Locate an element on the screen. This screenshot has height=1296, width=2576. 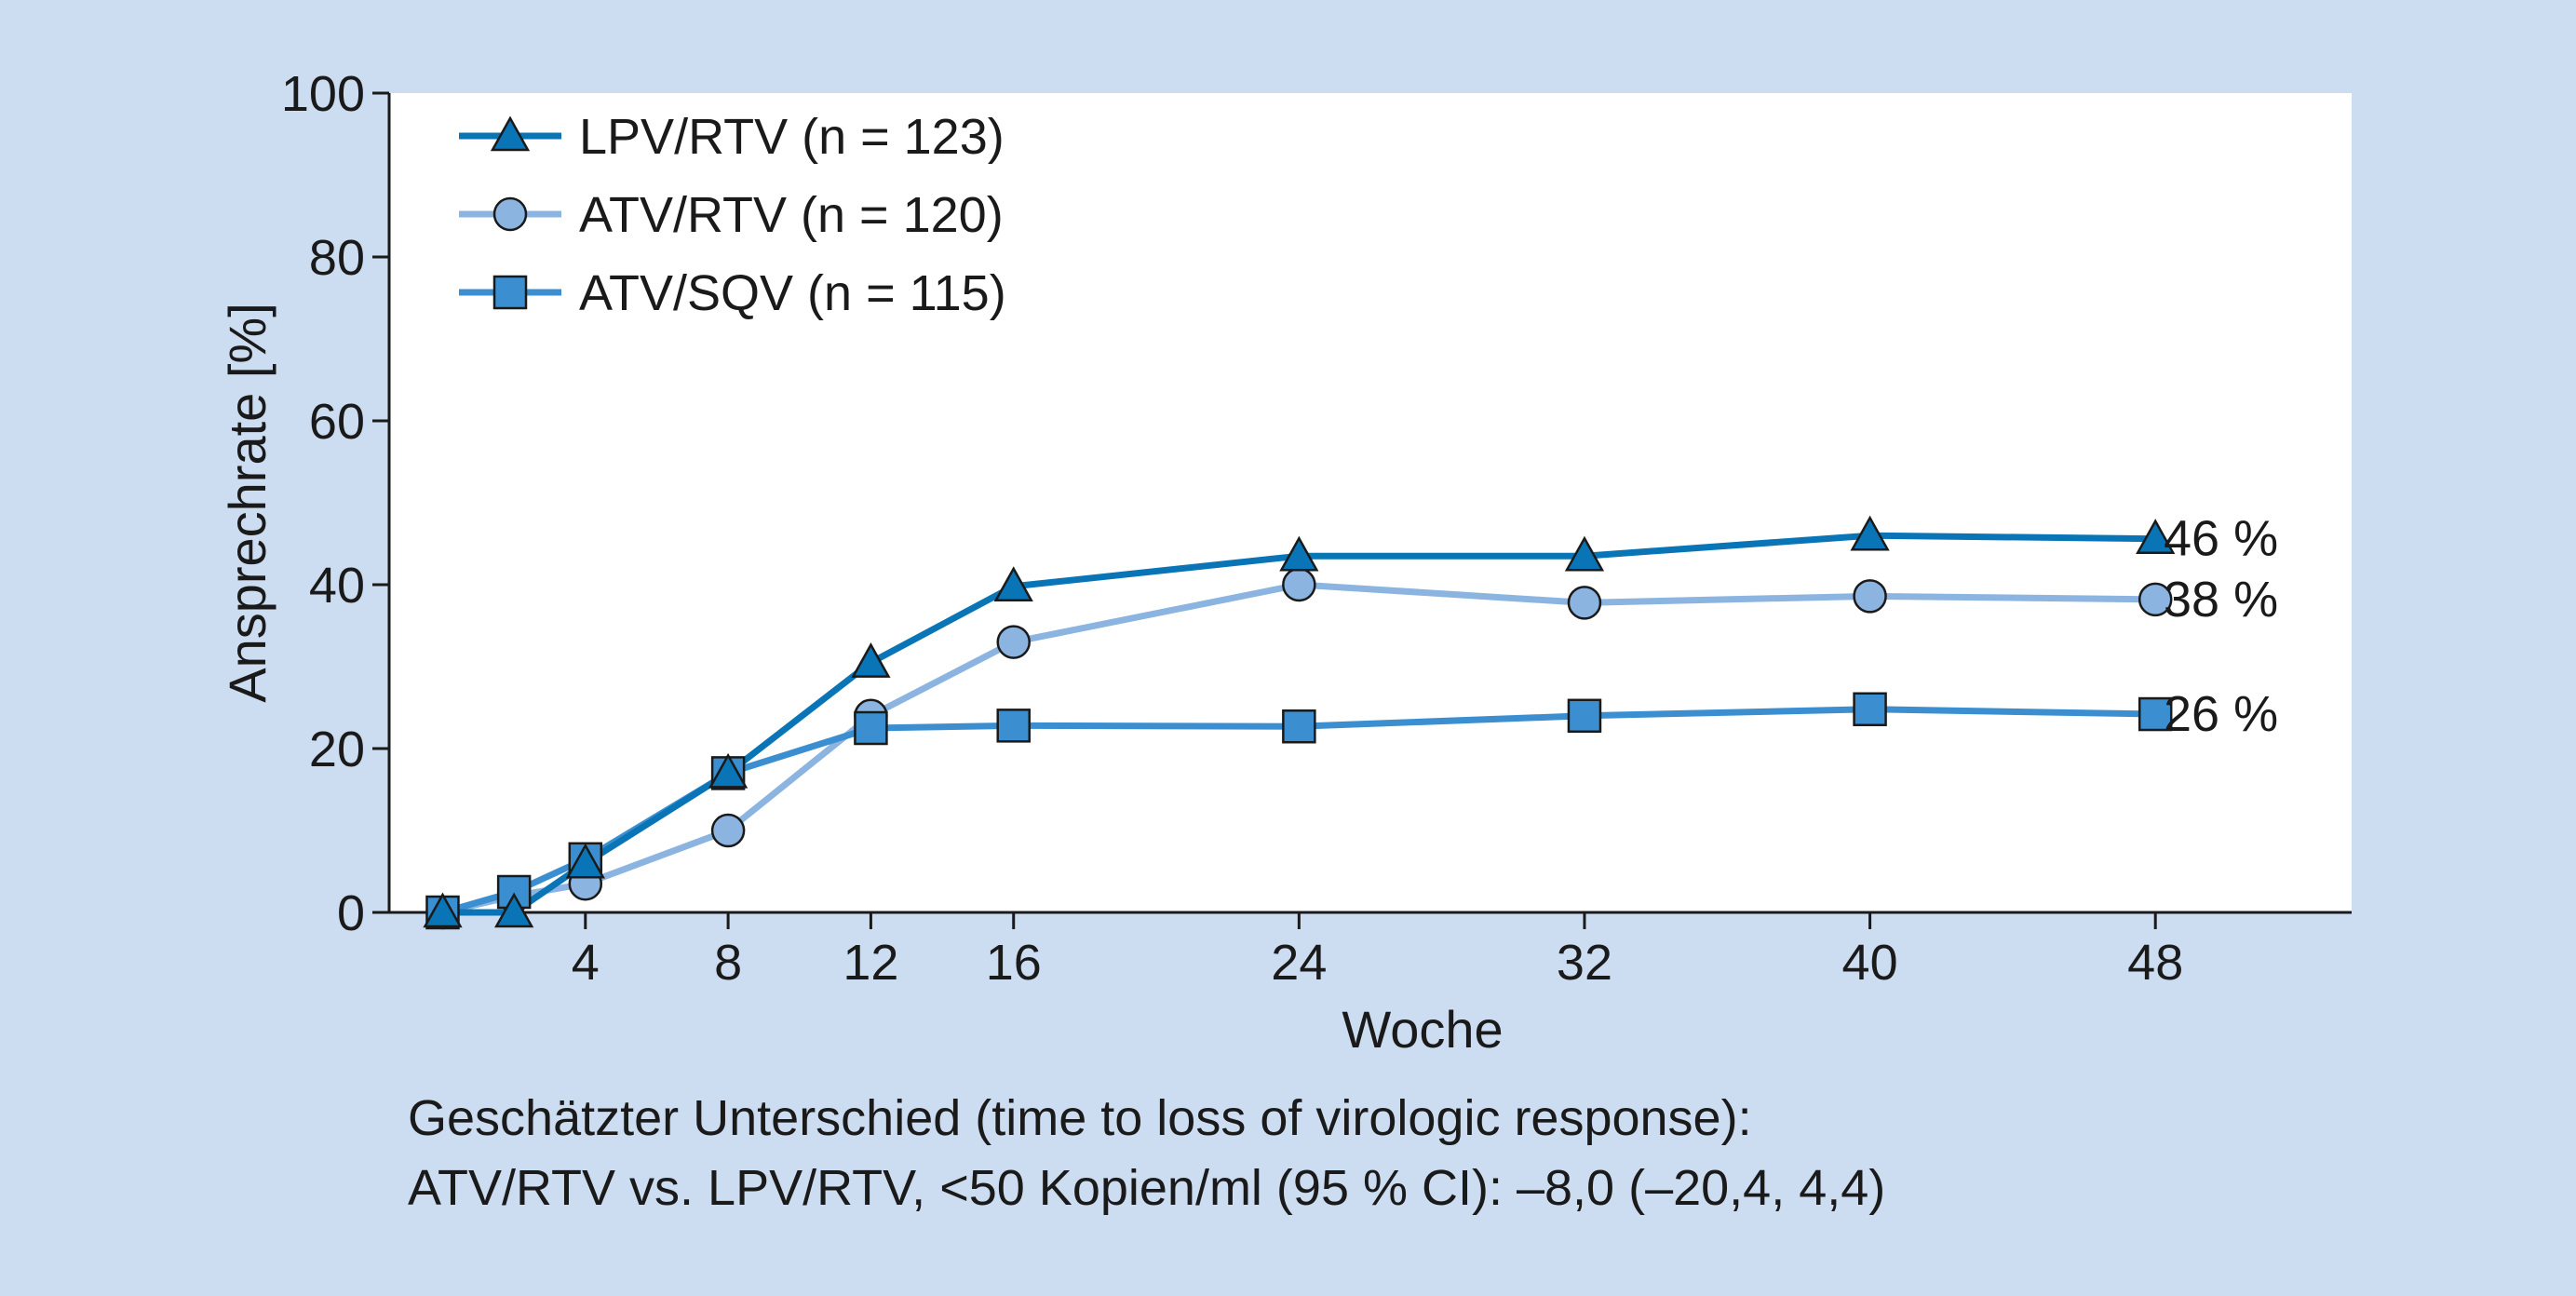
x-tick-label: 48 is located at coordinates (2155, 963).